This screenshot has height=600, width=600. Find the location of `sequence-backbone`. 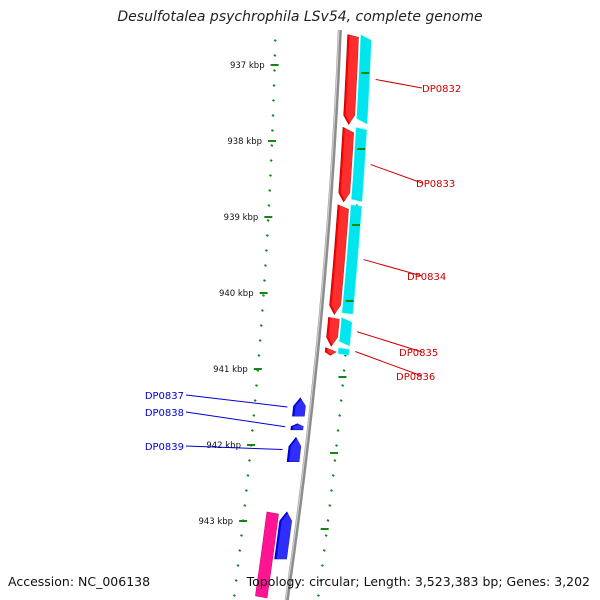

sequence-backbone is located at coordinates (313, 314).